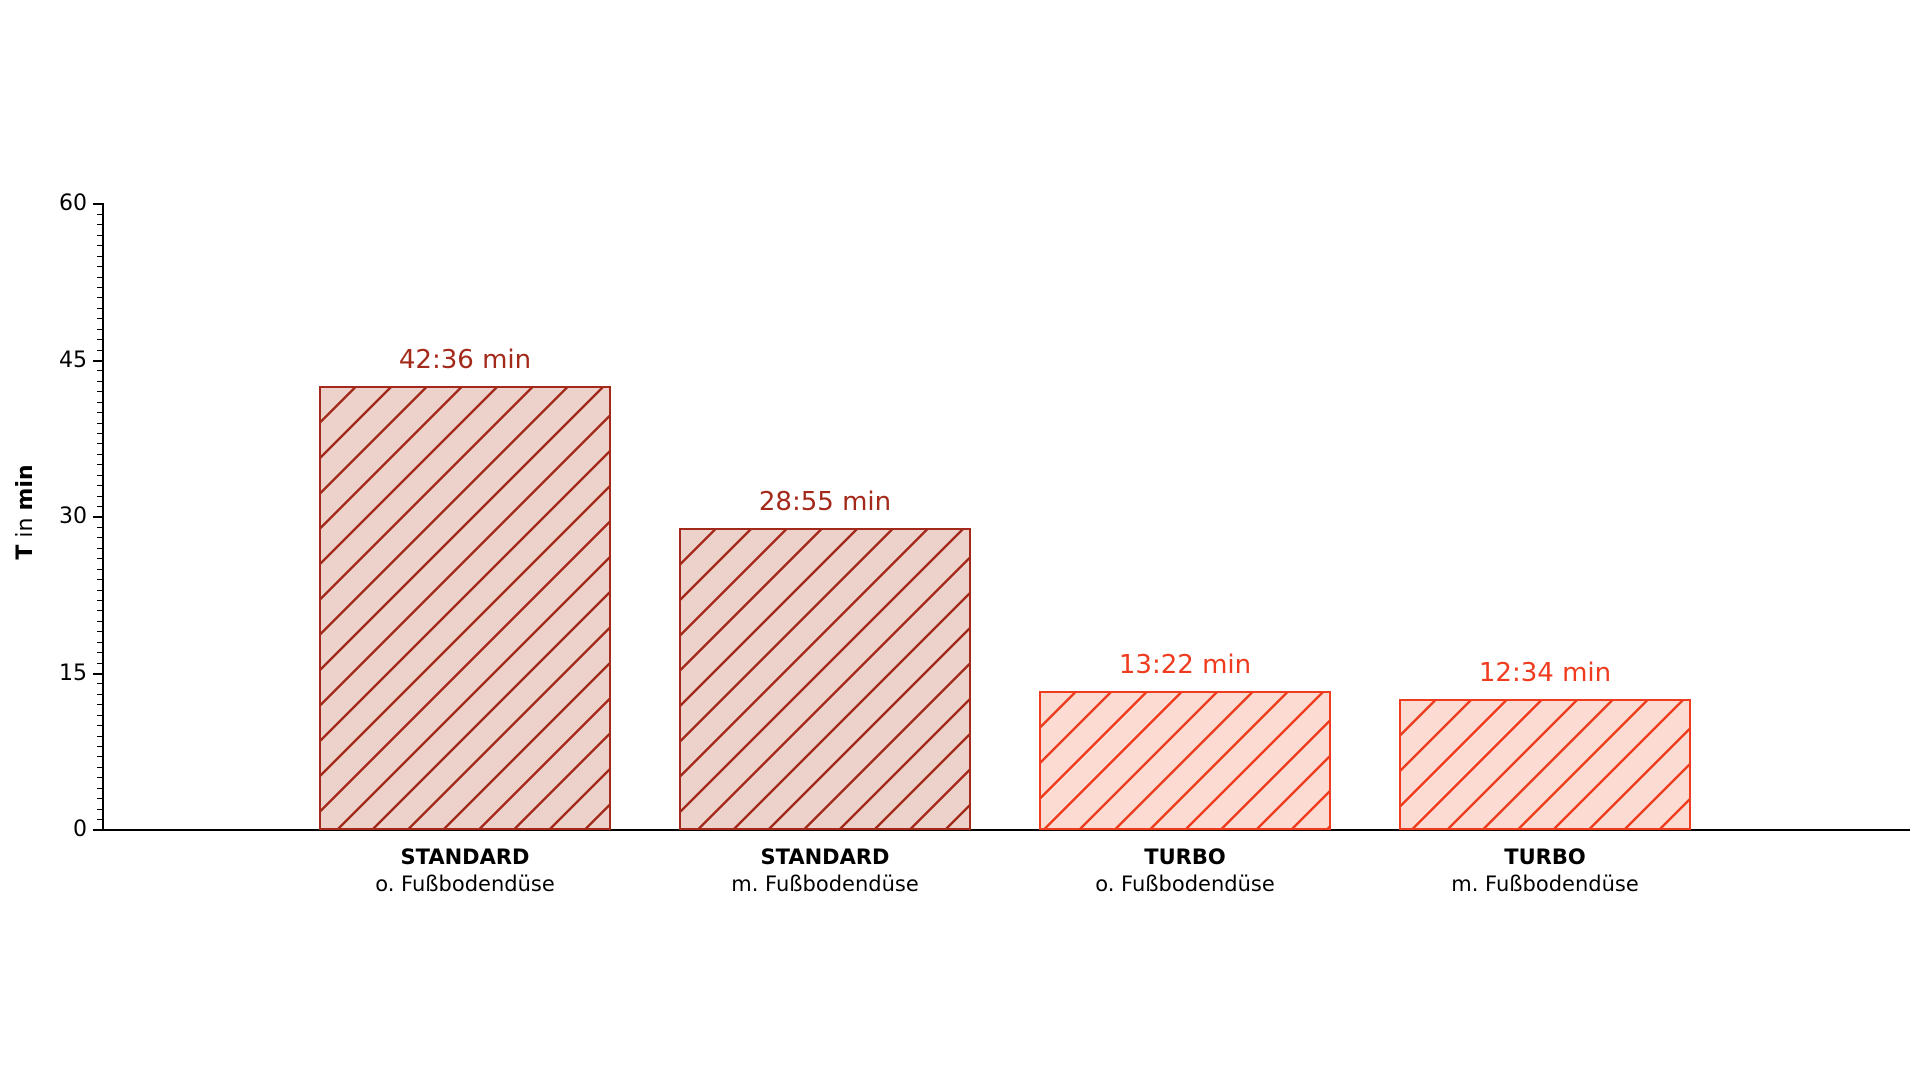 The height and width of the screenshot is (1080, 1920). I want to click on y-tick-label: 0, so click(80, 829).